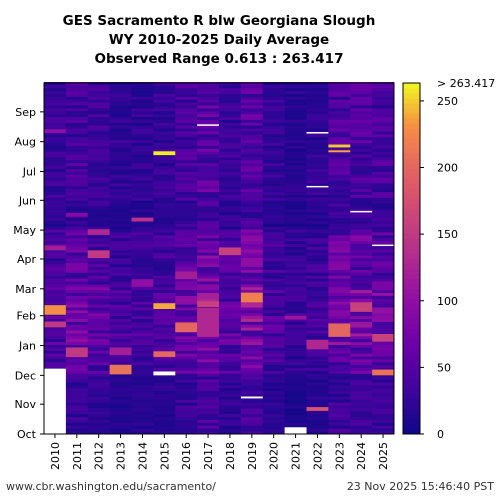 This screenshot has width=500, height=500. Describe the element at coordinates (447, 234) in the screenshot. I see `colorbar-tick-label: 150` at that location.